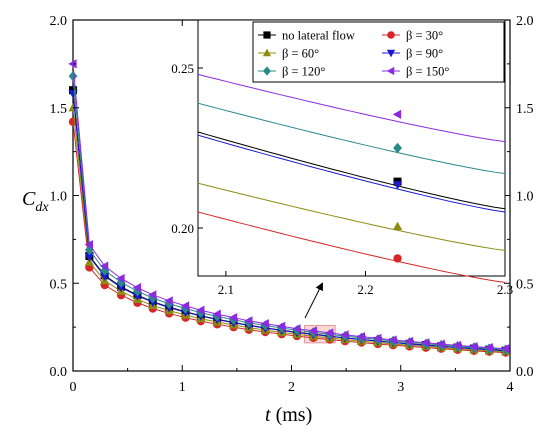 The width and height of the screenshot is (550, 442). What do you see at coordinates (400, 387) in the screenshot?
I see `x-tick-label: 3` at bounding box center [400, 387].